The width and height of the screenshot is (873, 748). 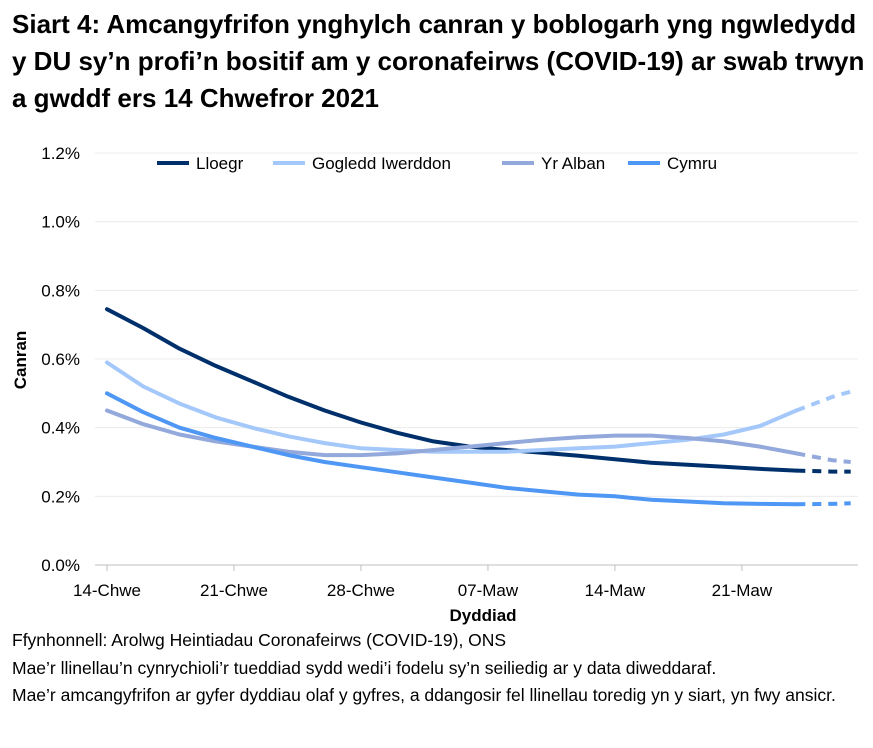 I want to click on y-tick-label: 1.0%, so click(x=60, y=222).